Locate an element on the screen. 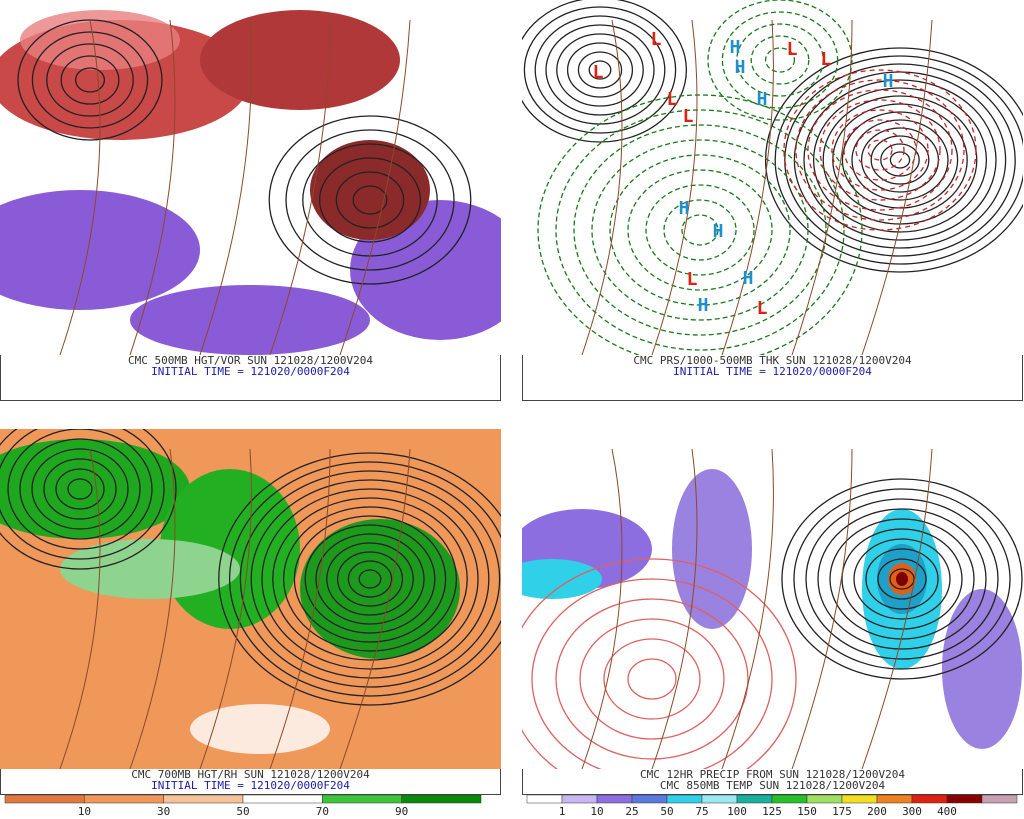 This screenshot has width=1024, height=819. colorbar-label: 125 is located at coordinates (772, 811).